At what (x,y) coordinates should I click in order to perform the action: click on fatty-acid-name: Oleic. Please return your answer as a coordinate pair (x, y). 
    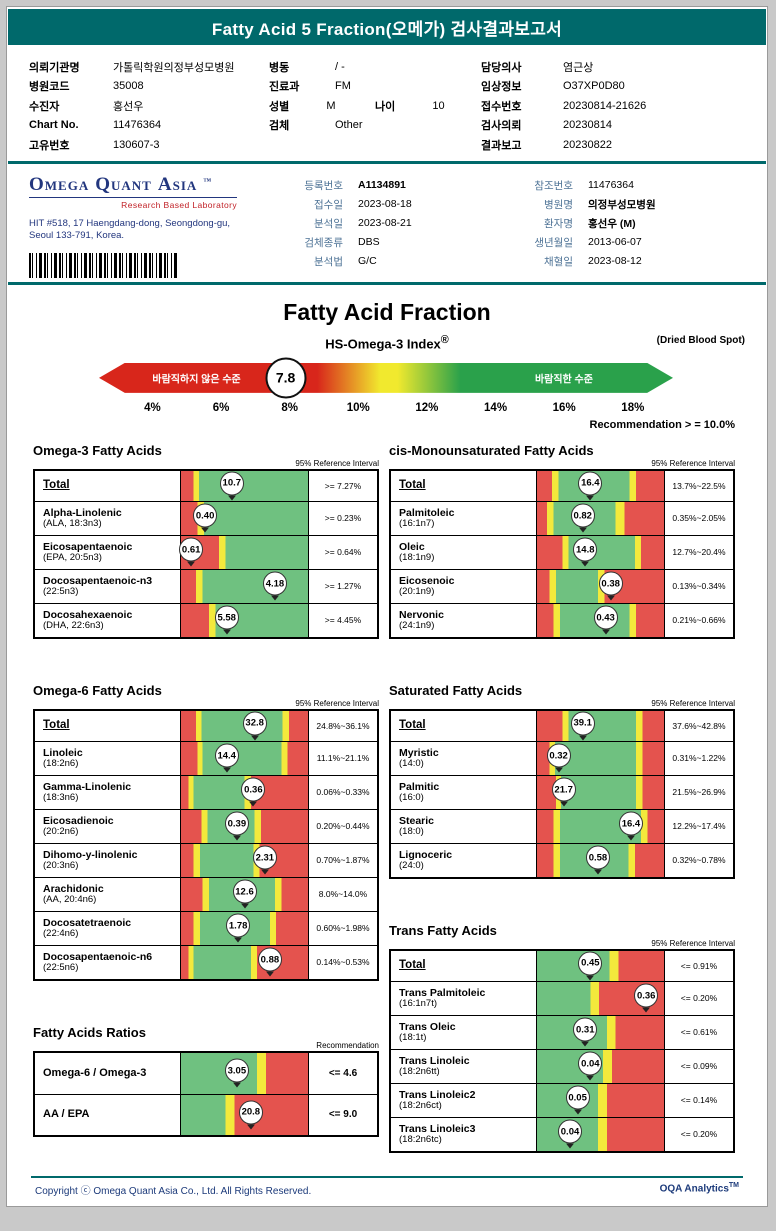
    Looking at the image, I should click on (412, 546).